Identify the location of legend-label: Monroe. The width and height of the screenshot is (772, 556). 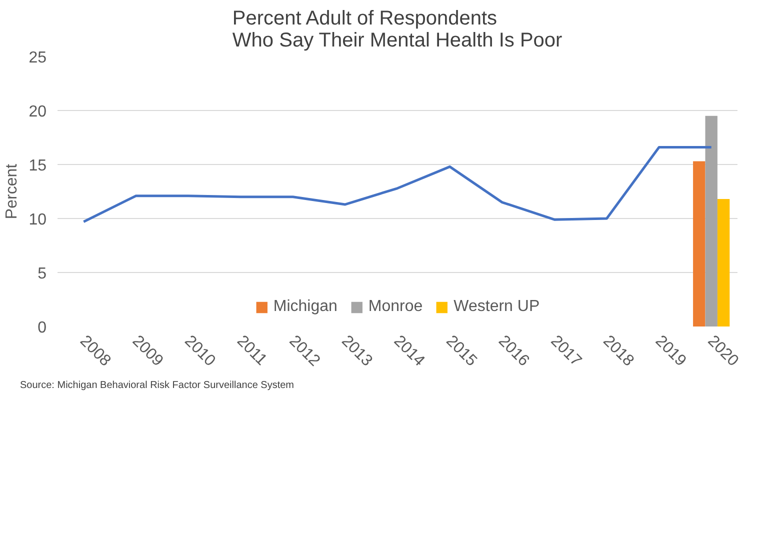
(395, 307).